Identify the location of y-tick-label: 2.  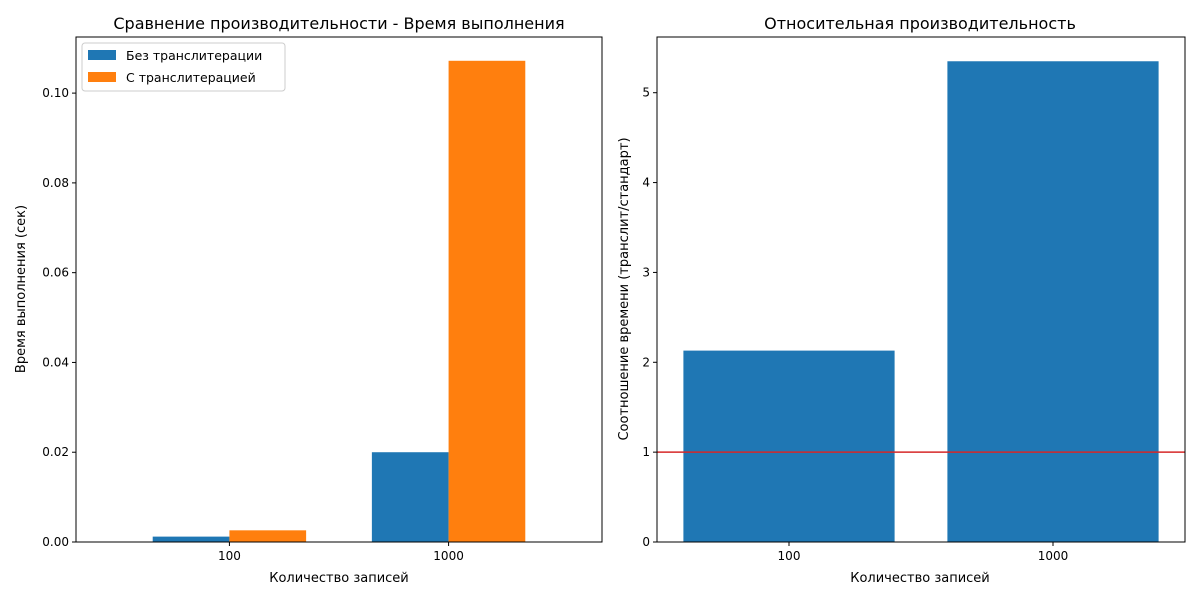
(646, 362).